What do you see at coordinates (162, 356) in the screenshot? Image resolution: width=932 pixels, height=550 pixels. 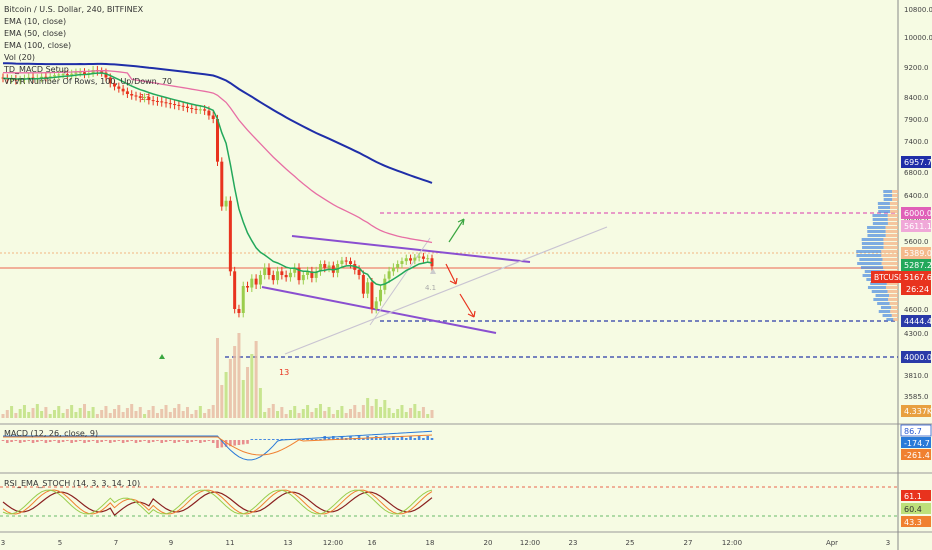 I see `buy-triangle-icon` at bounding box center [162, 356].